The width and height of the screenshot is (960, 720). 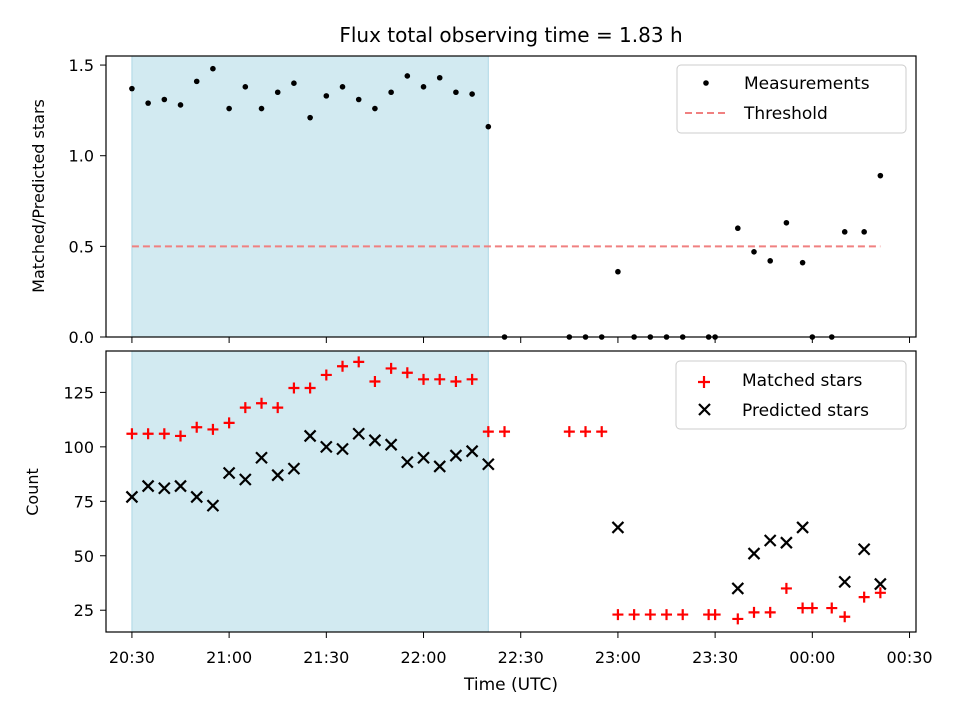 I want to click on x-tick-label: 00:00, so click(x=812, y=657).